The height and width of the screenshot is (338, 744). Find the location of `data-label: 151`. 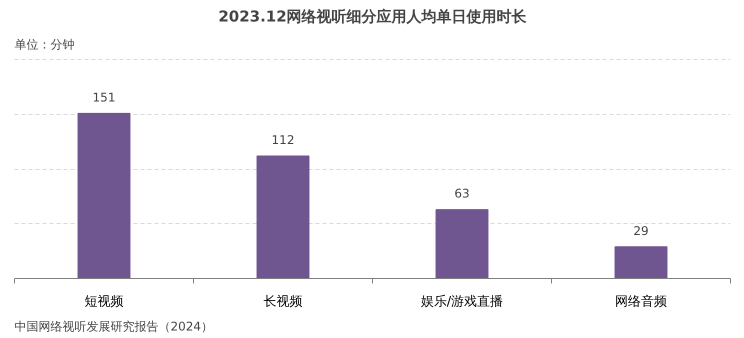

data-label: 151 is located at coordinates (104, 97).